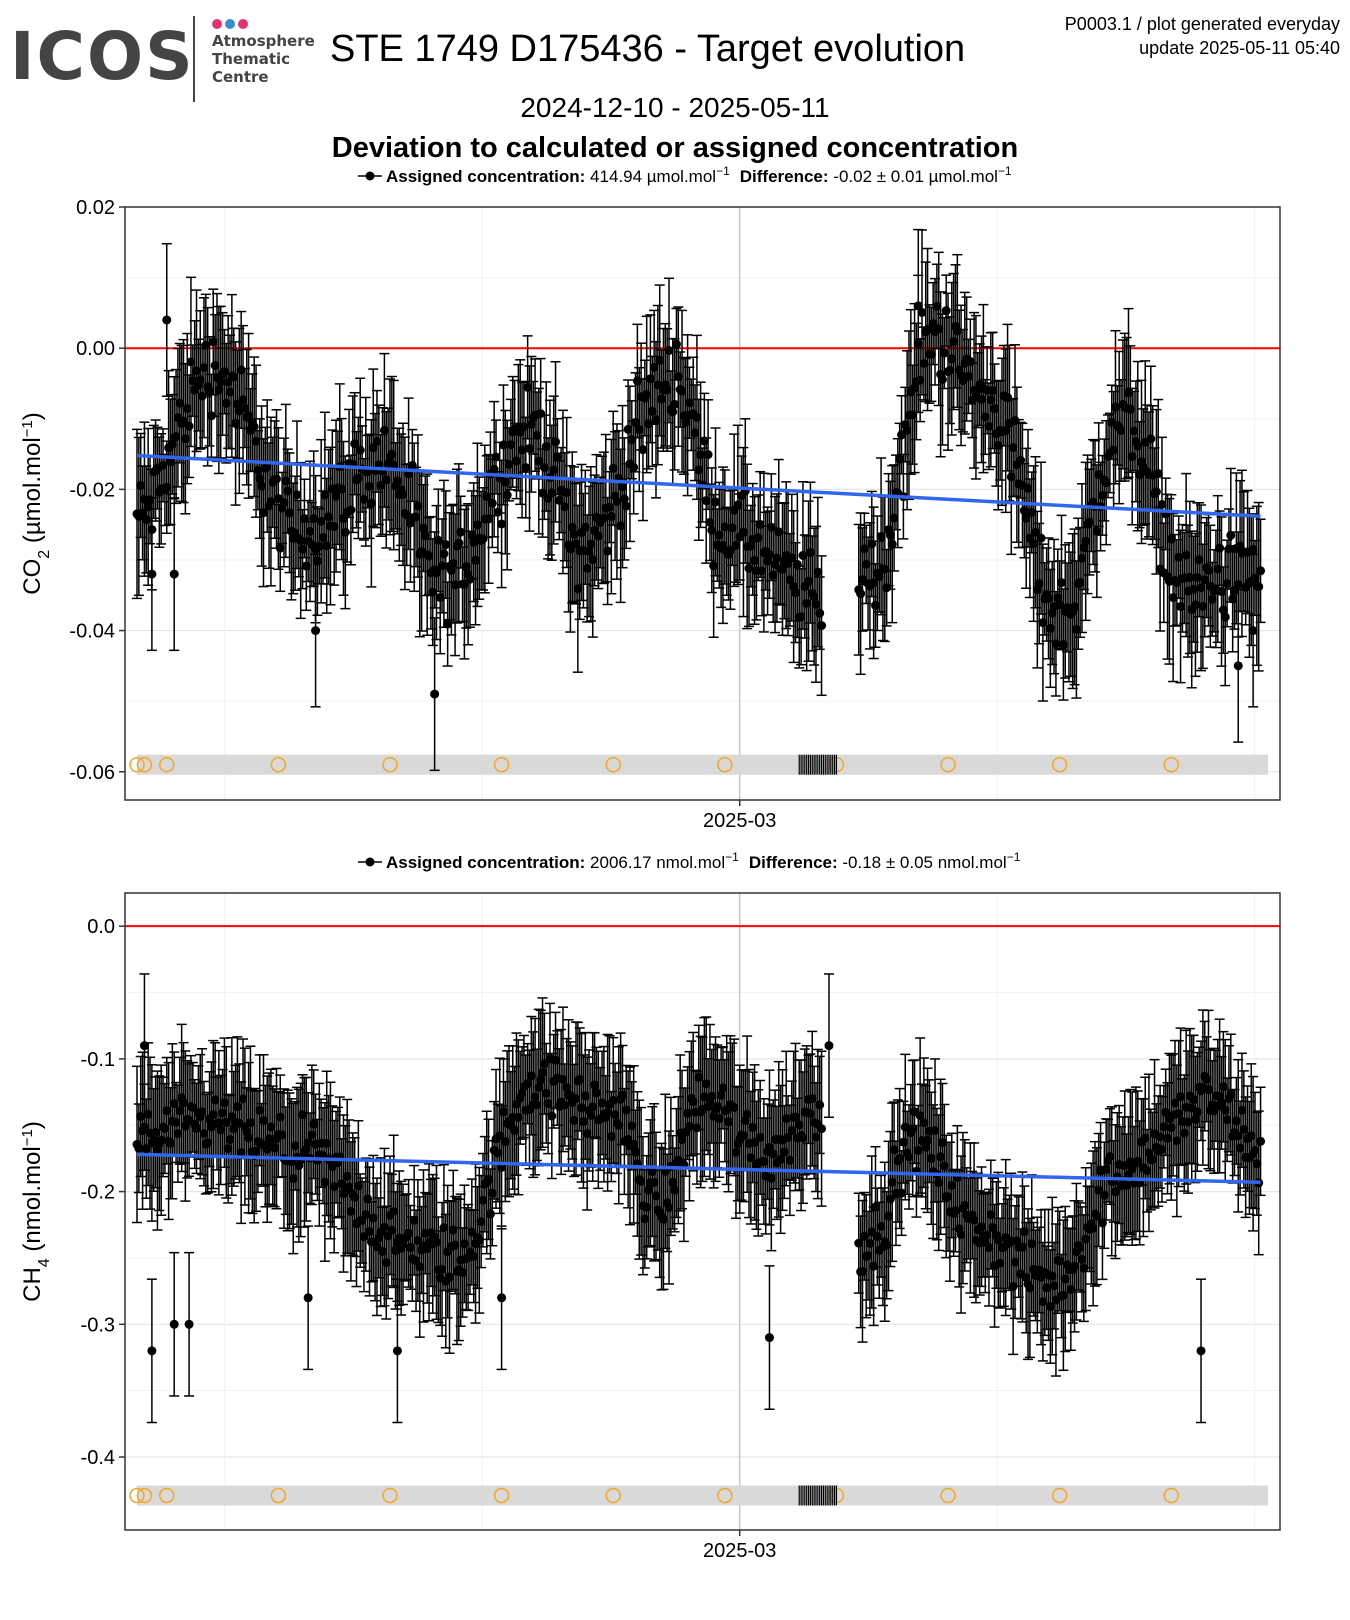  I want to click on y-tick-label: -0.2, so click(98, 1193).